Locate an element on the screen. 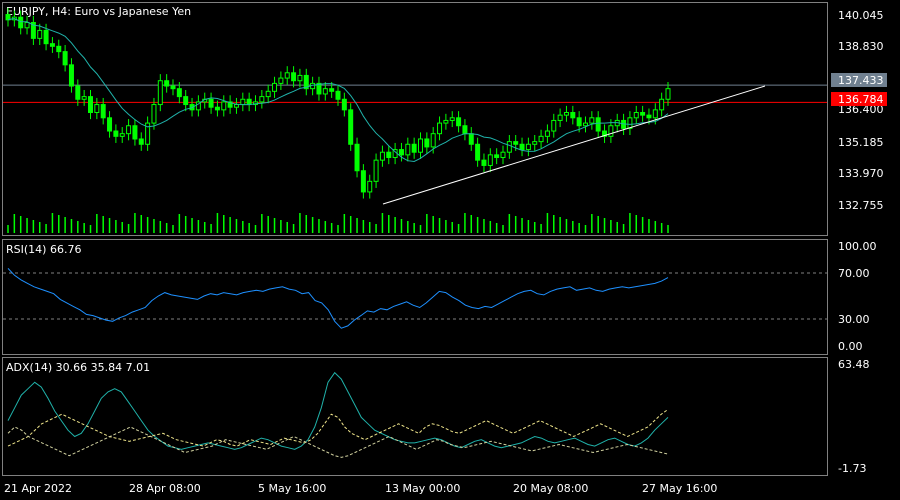 Image resolution: width=900 pixels, height=500 pixels. rsi-line is located at coordinates (338, 298).